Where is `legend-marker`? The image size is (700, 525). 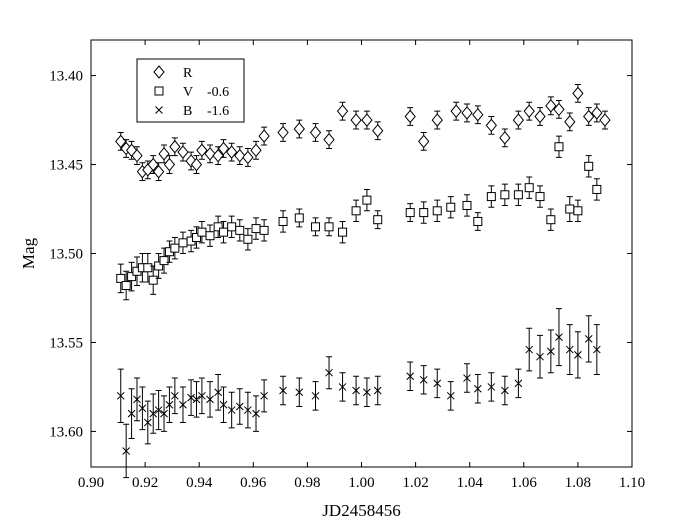 legend-marker is located at coordinates (159, 110).